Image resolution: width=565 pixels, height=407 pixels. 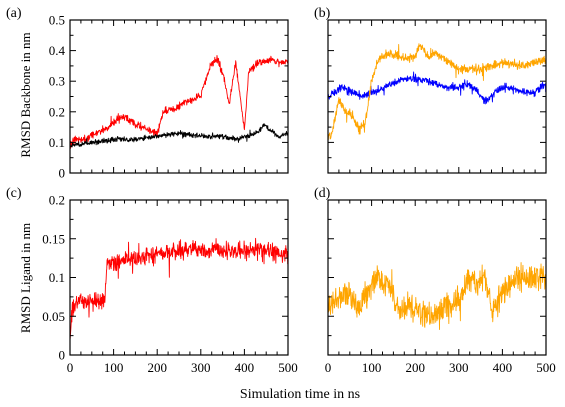 What do you see at coordinates (57, 200) in the screenshot?
I see `y-tick-label-c: 0.2` at bounding box center [57, 200].